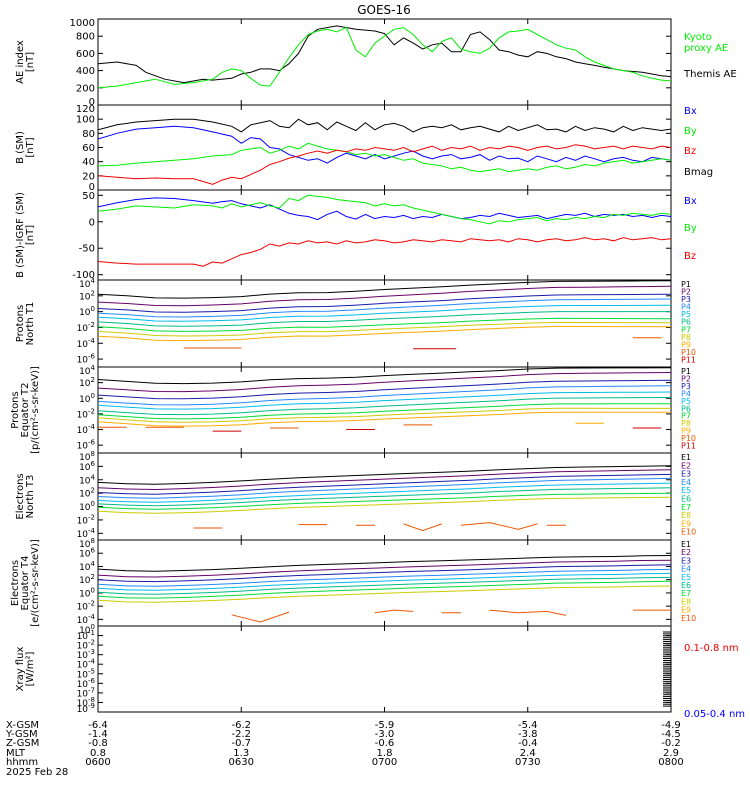  I want to click on legend-entry: Themis AE, so click(710, 74).